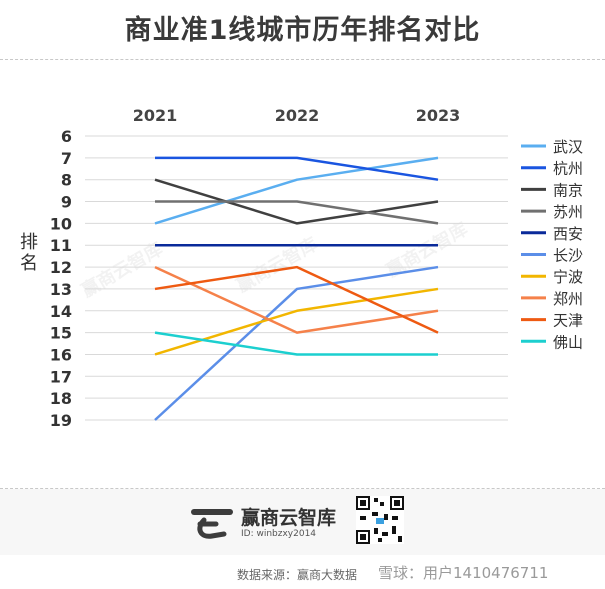 The width and height of the screenshot is (605, 589). Describe the element at coordinates (463, 573) in the screenshot. I see `user-watermark: 雪球：用户1410476711` at that location.